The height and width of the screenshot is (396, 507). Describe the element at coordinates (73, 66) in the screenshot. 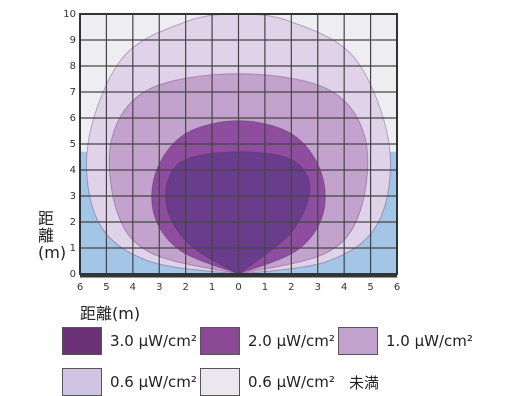

I see `y-tick-label: 8` at that location.